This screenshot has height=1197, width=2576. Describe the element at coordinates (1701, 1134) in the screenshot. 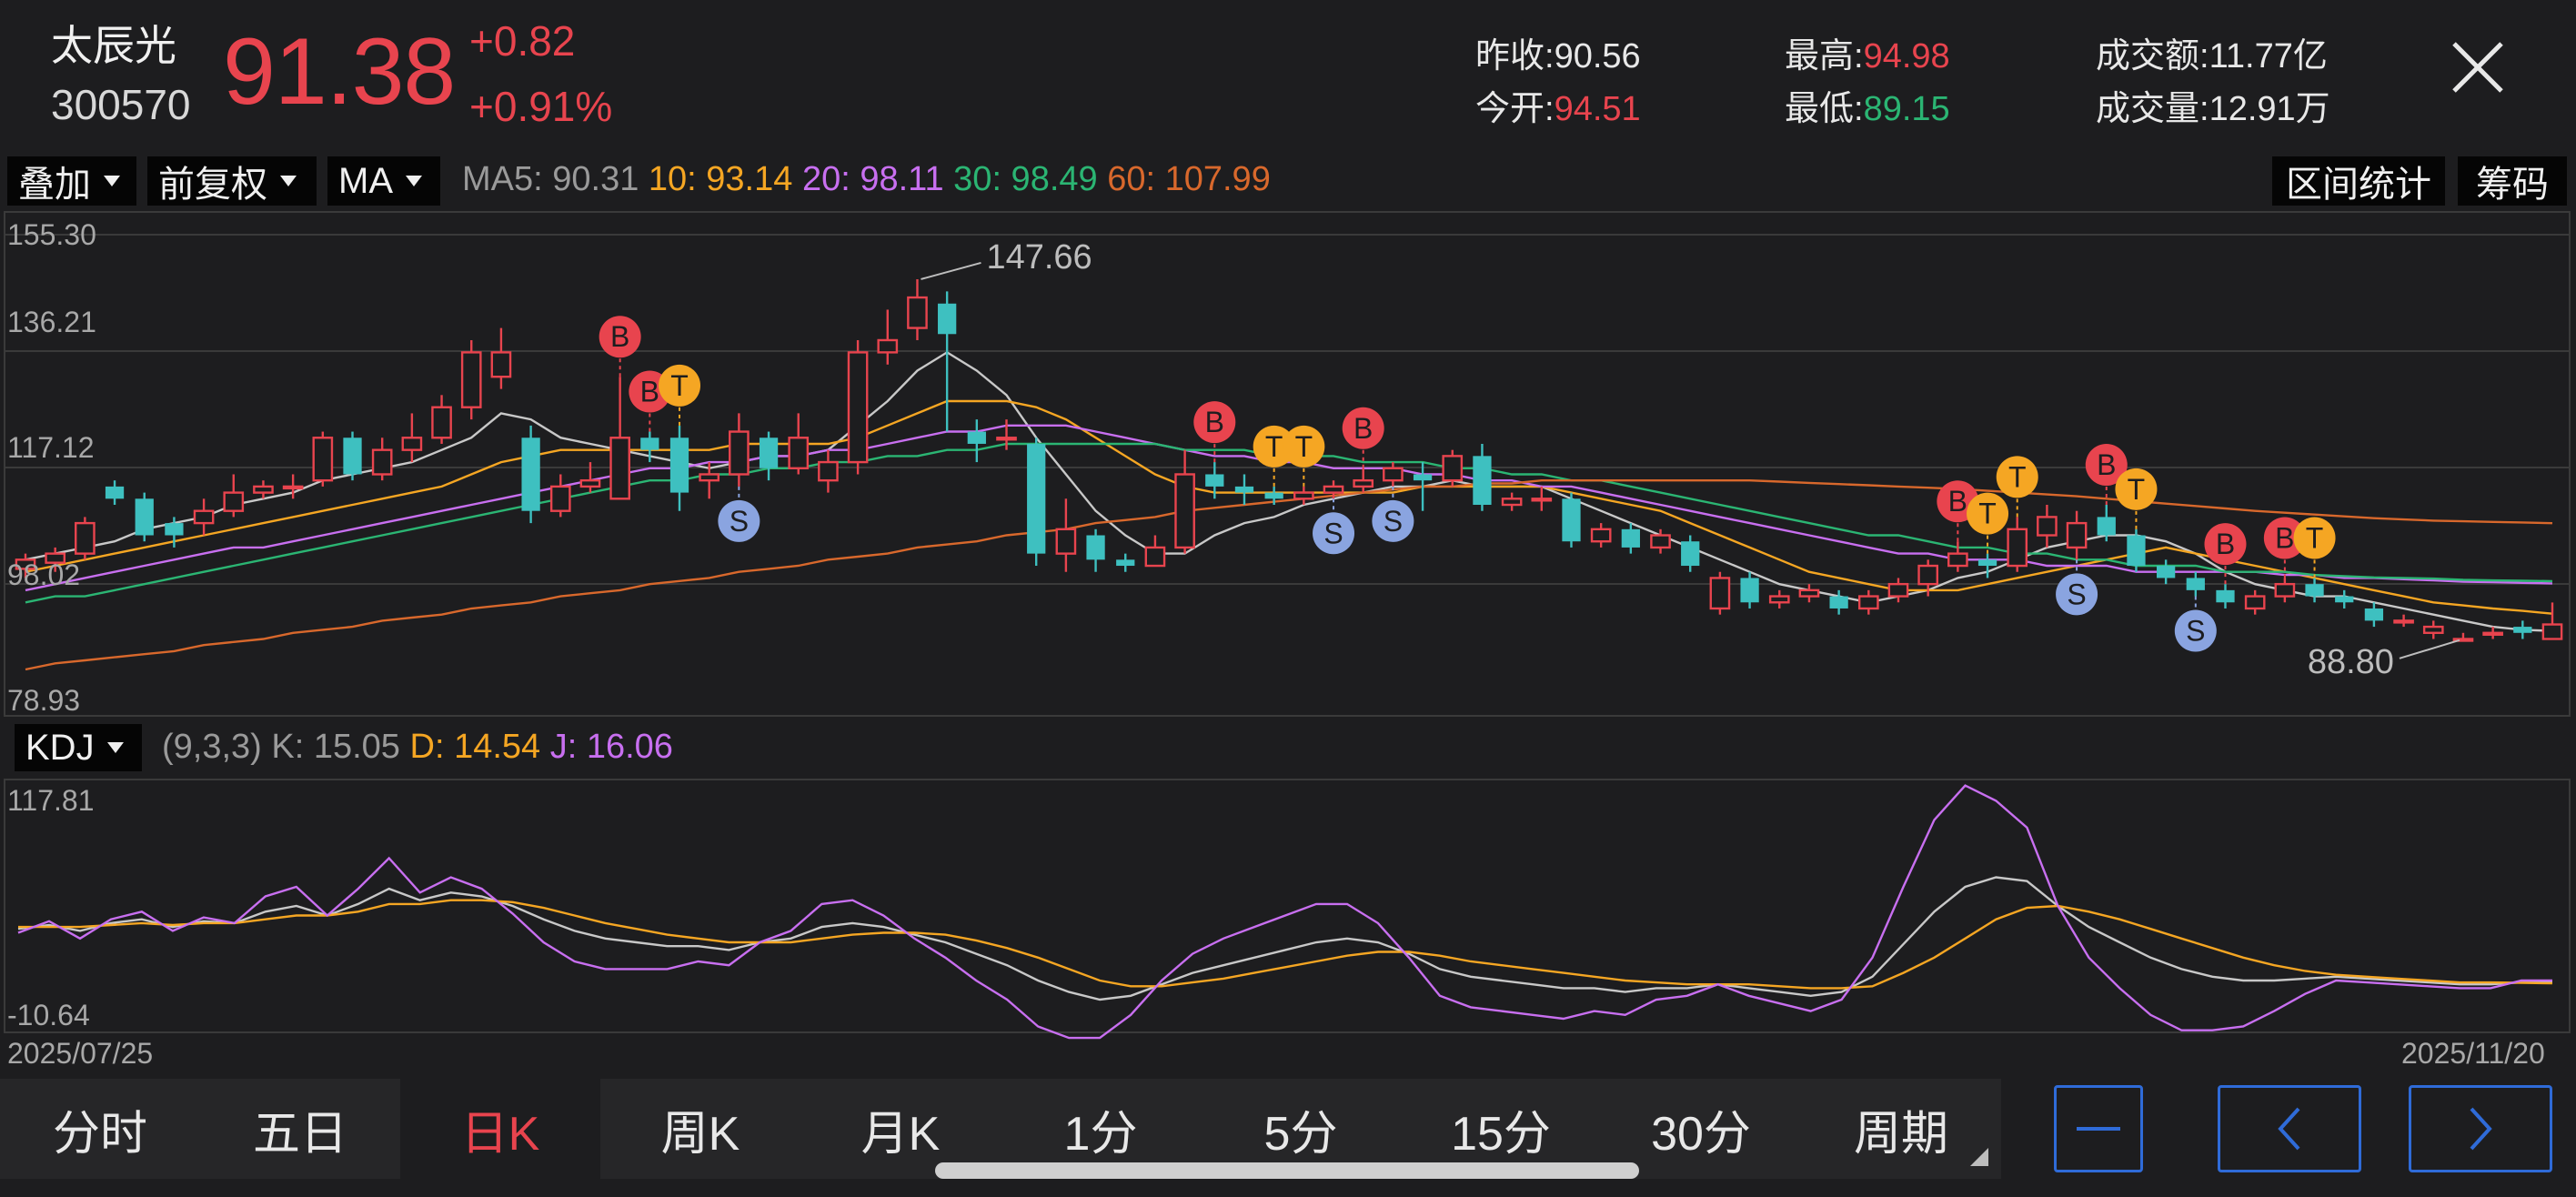

I see `tab-30min: 30分` at that location.